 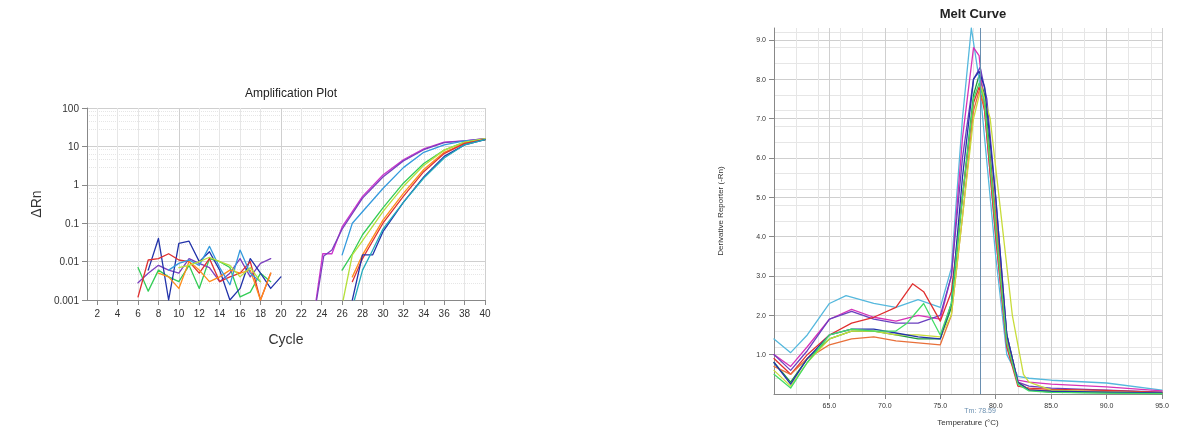 What do you see at coordinates (301, 313) in the screenshot?
I see `x-tick-label: 22` at bounding box center [301, 313].